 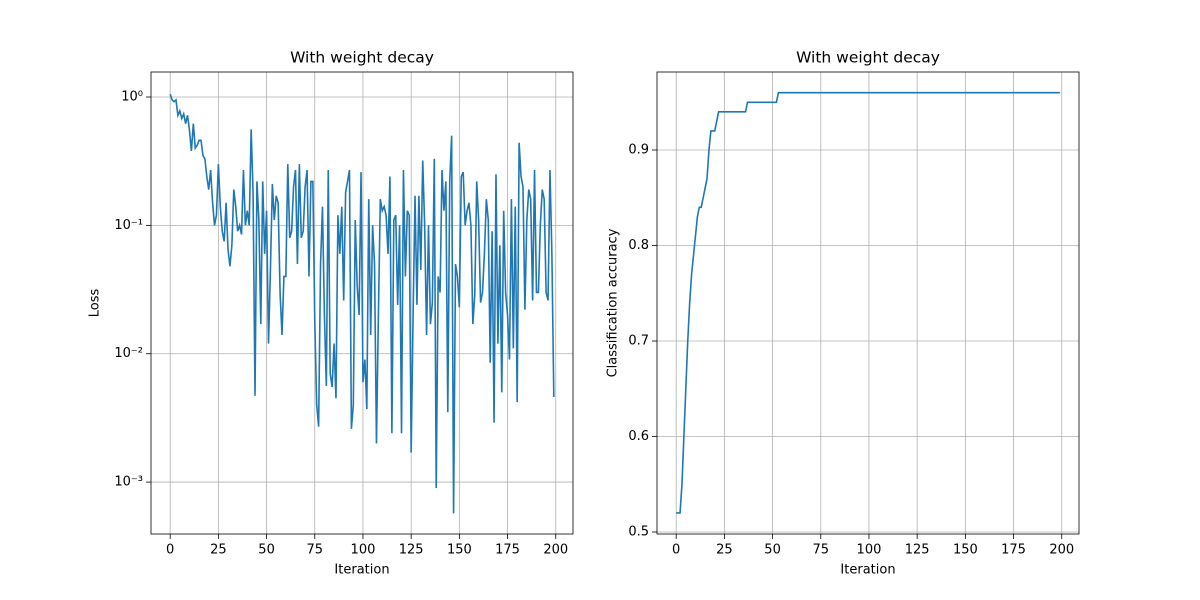 I want to click on y-tick-label: 0.9, so click(x=638, y=150).